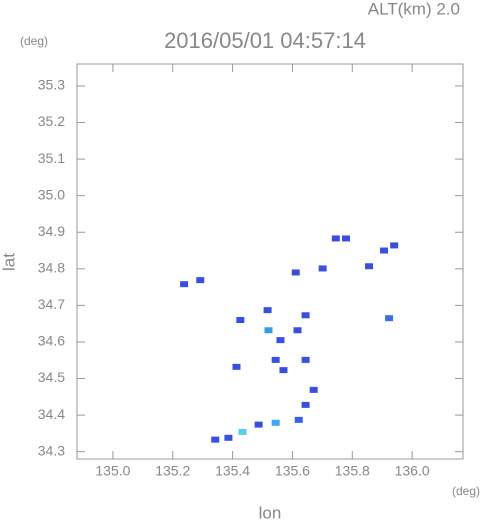 The image size is (491, 521). I want to click on chart-title: 2016/05/01 04:57:14, so click(265, 40).